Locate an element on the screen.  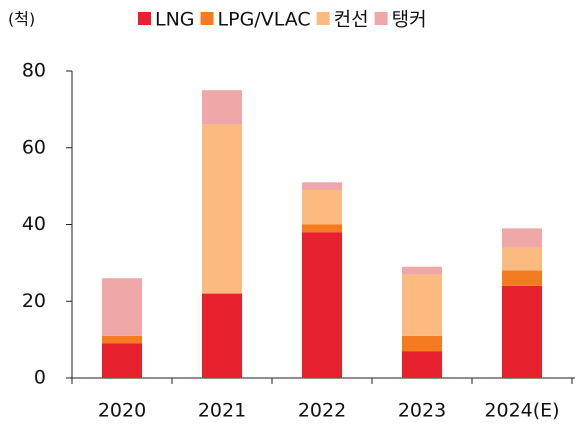
legend-label: LNG is located at coordinates (175, 20).